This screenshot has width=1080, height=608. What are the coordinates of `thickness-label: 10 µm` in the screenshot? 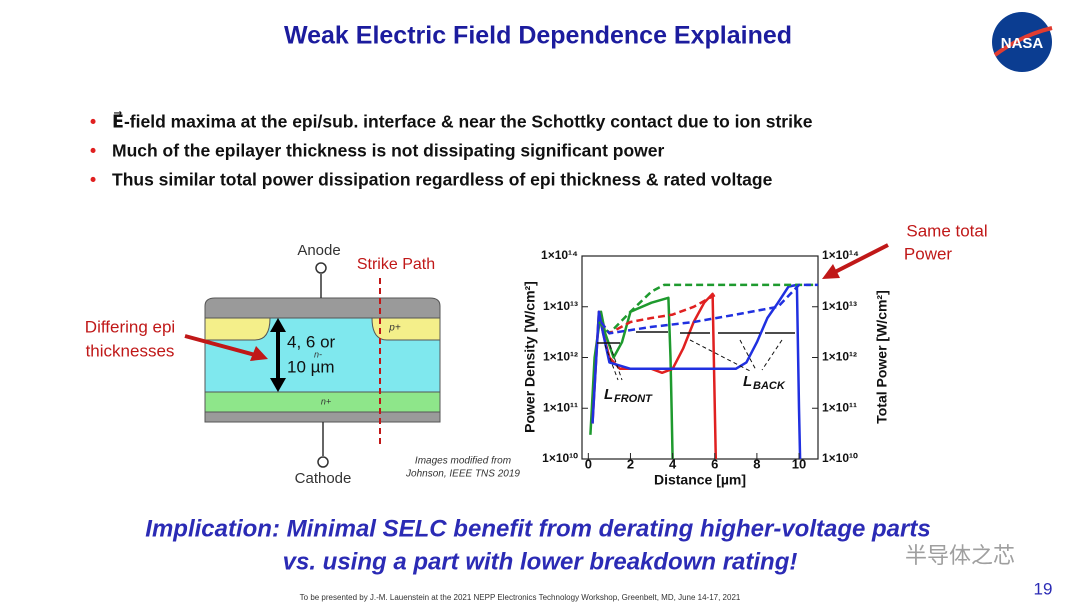 It's located at (311, 366).